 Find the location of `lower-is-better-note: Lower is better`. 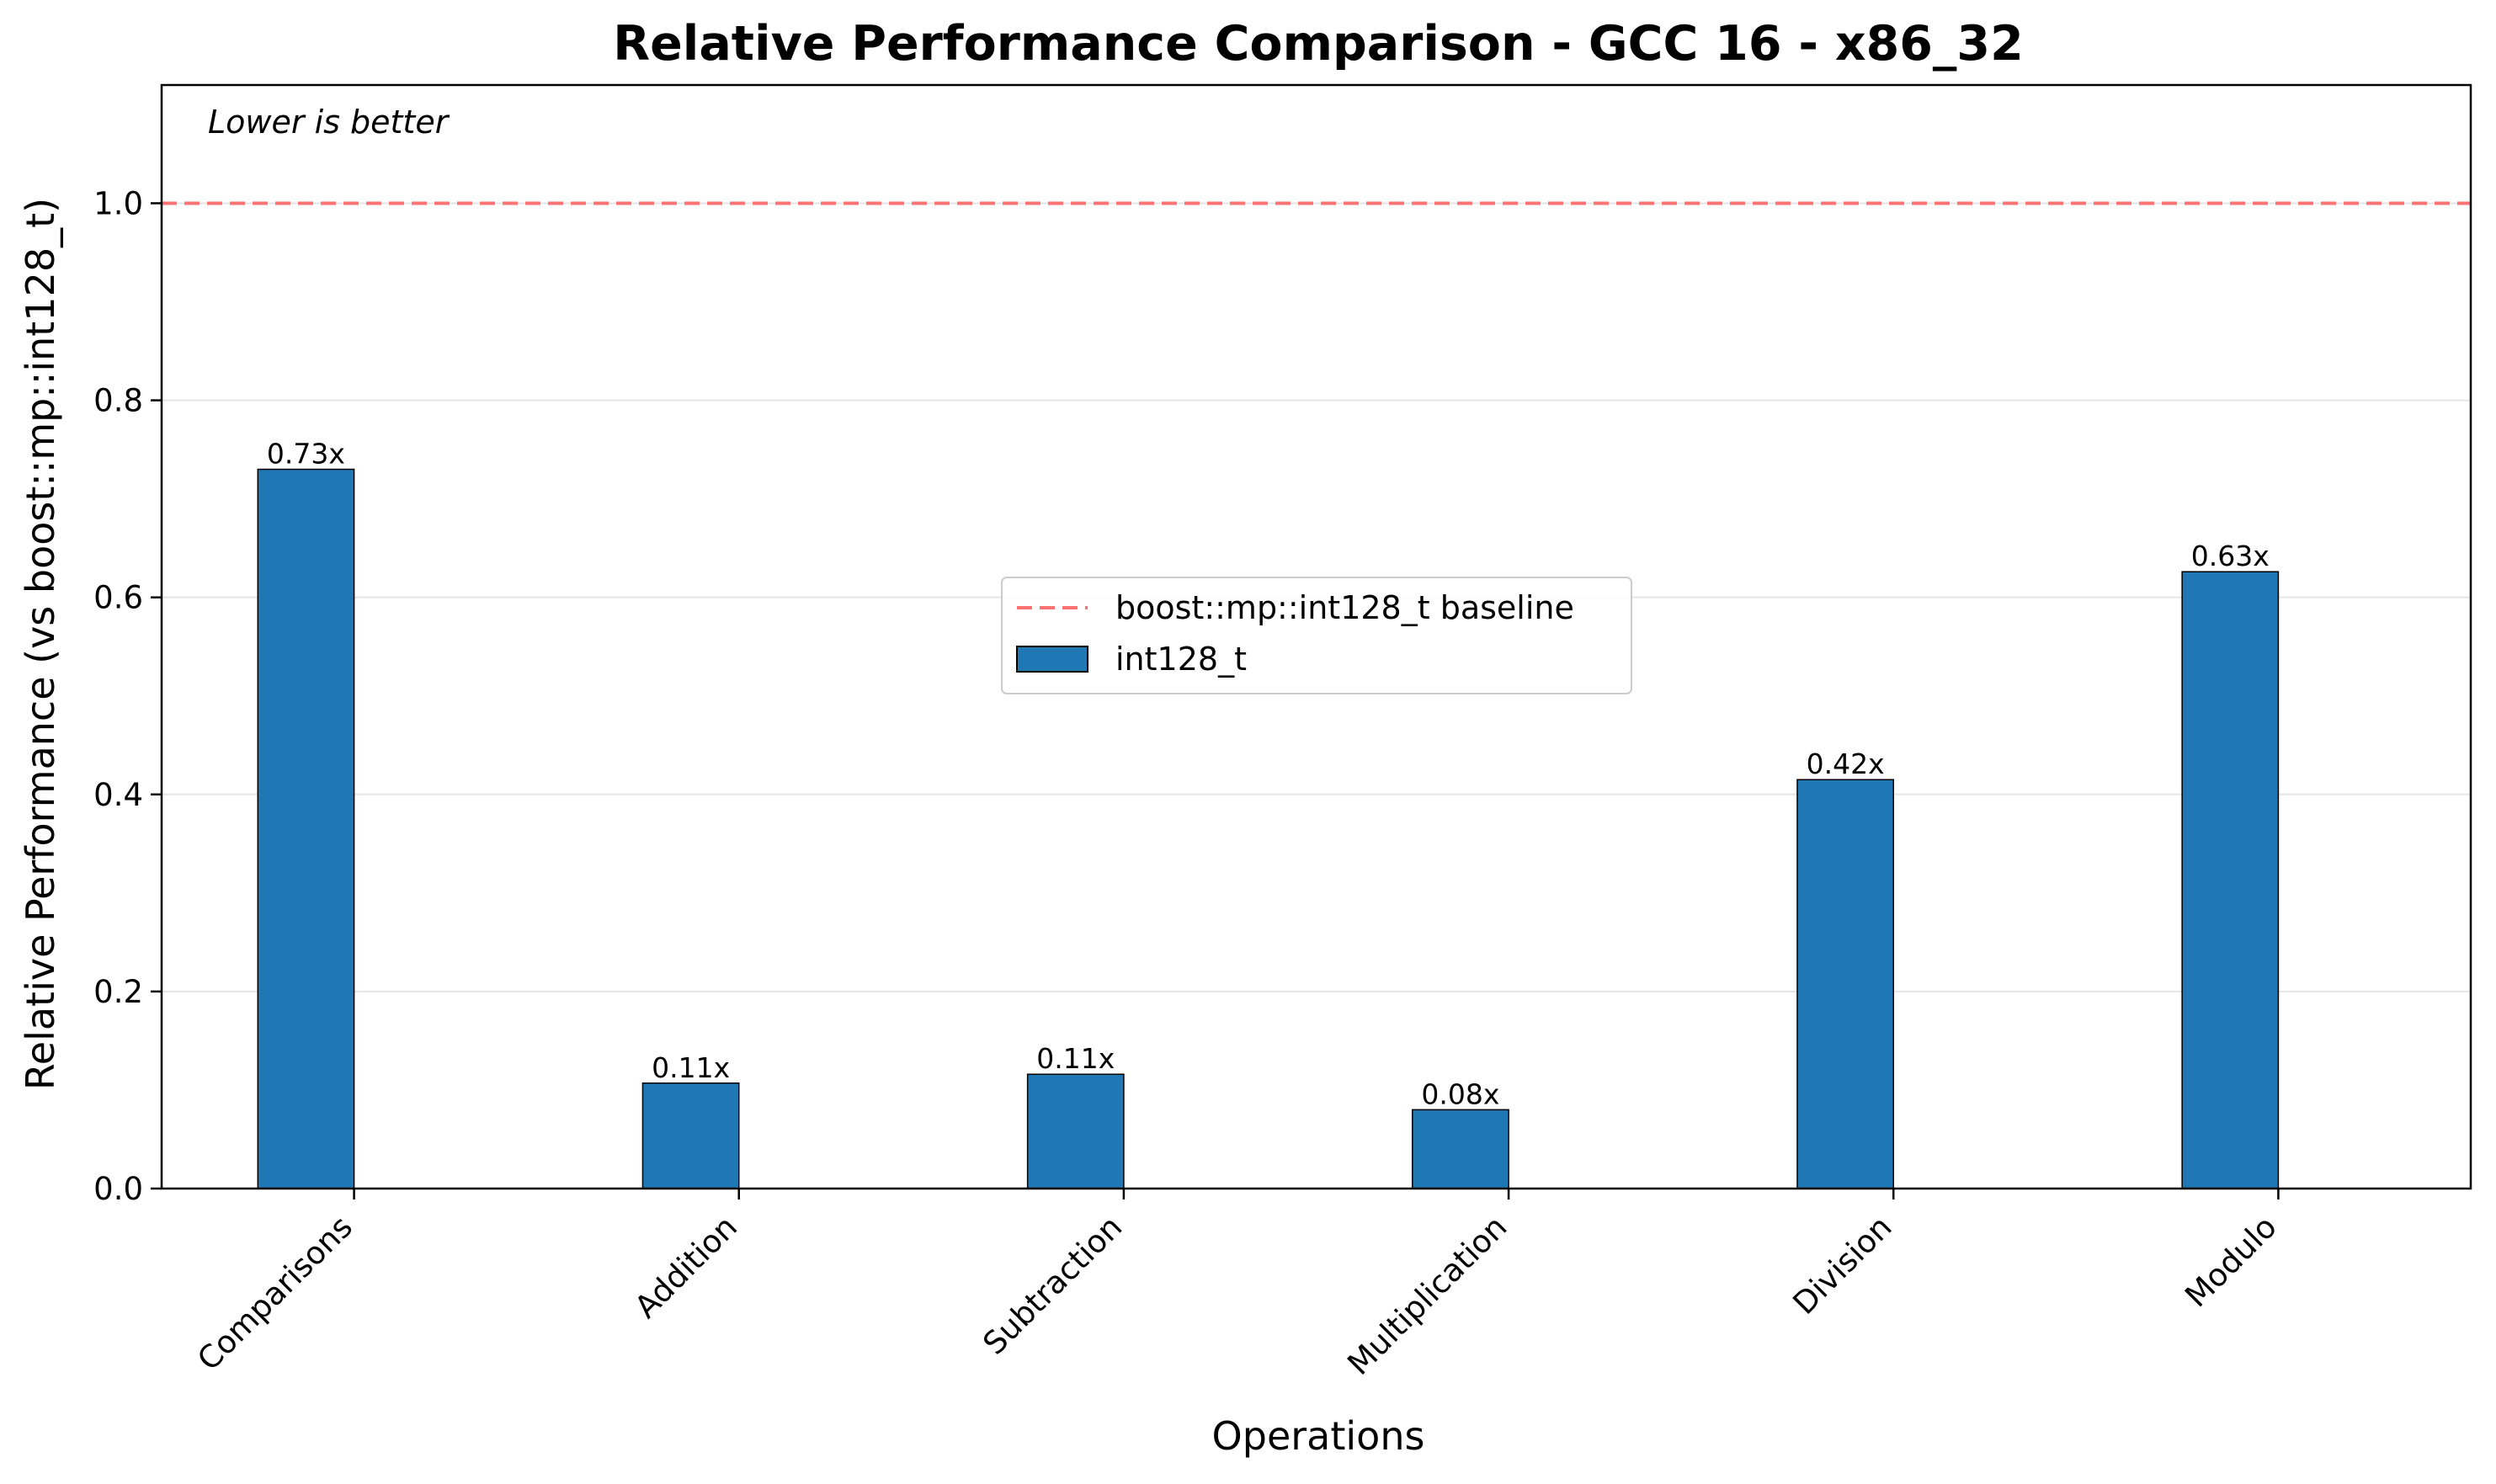

lower-is-better-note: Lower is better is located at coordinates (329, 122).